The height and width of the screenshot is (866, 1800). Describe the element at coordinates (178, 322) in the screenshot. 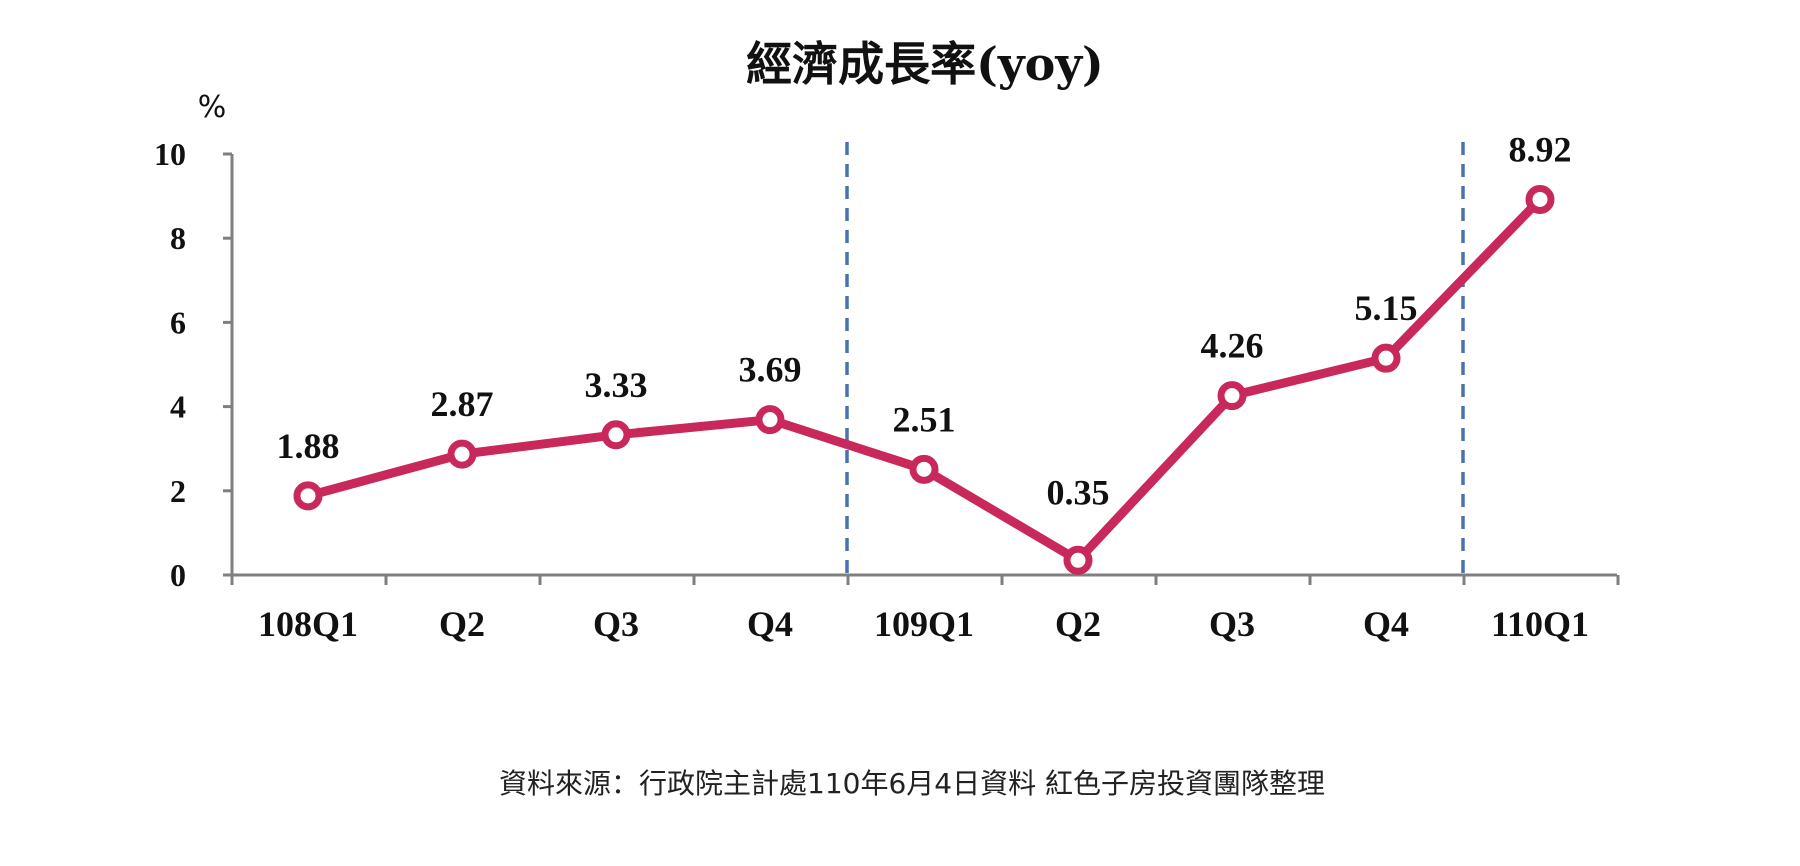

I see `y-tick-label: 6` at that location.